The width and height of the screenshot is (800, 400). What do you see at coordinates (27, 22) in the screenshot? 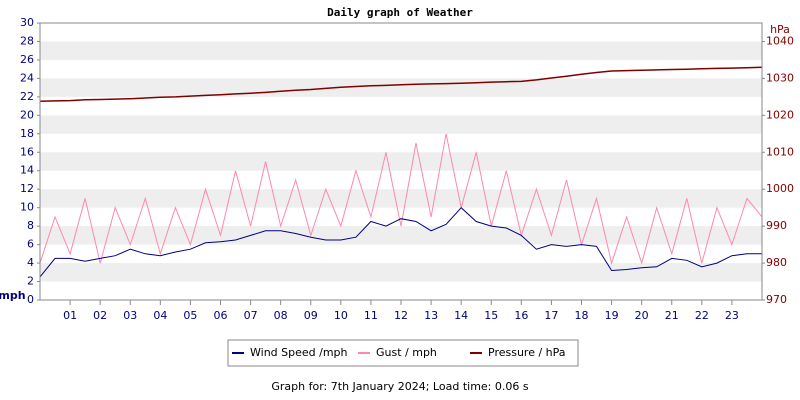
I see `y-tick-label: 30` at bounding box center [27, 22].